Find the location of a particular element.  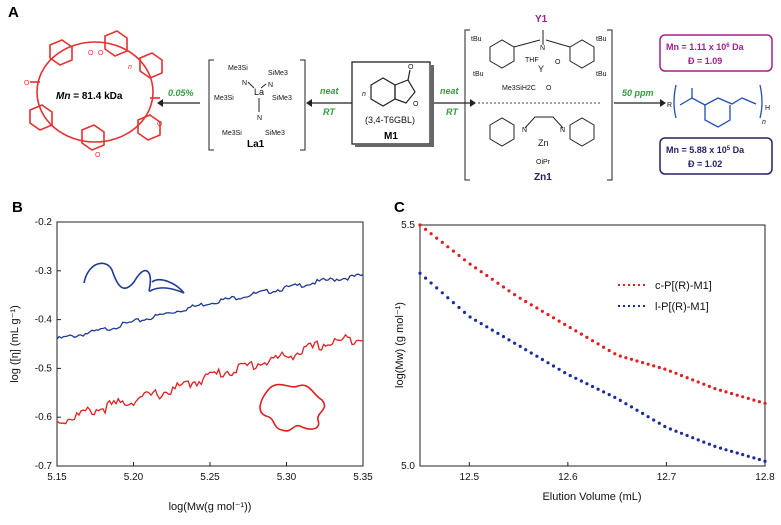

bracket-cat-left is located at coordinates (467, 105).